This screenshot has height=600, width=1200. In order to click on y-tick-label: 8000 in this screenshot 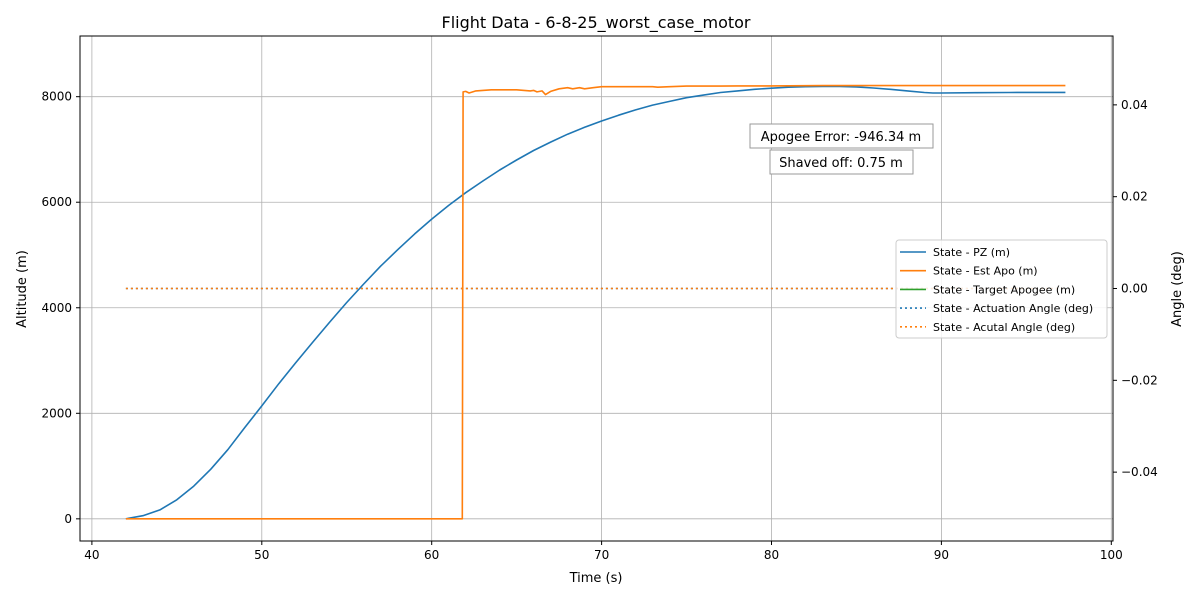, I will do `click(56, 97)`.